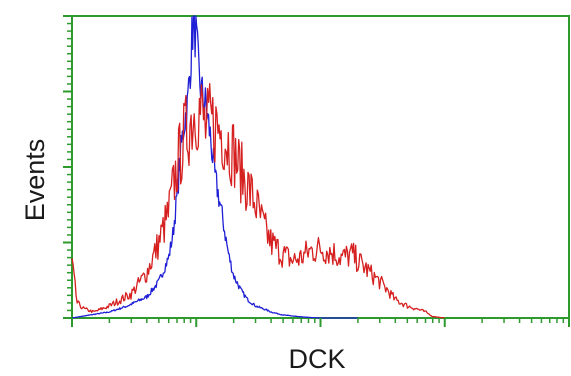 This screenshot has width=571, height=376. I want to click on y-axis-label: Events, so click(35, 180).